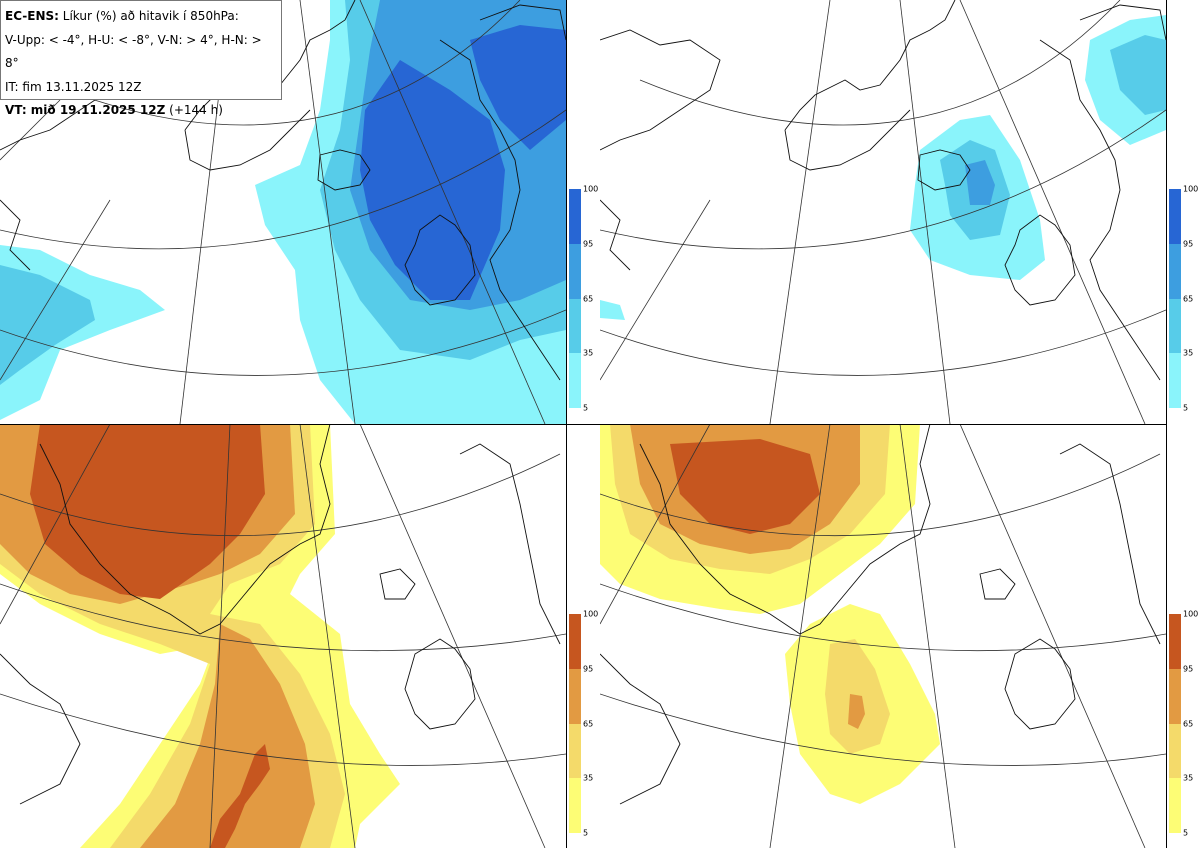  What do you see at coordinates (566, 424) in the screenshot?
I see `panel-divider-vertical` at bounding box center [566, 424].